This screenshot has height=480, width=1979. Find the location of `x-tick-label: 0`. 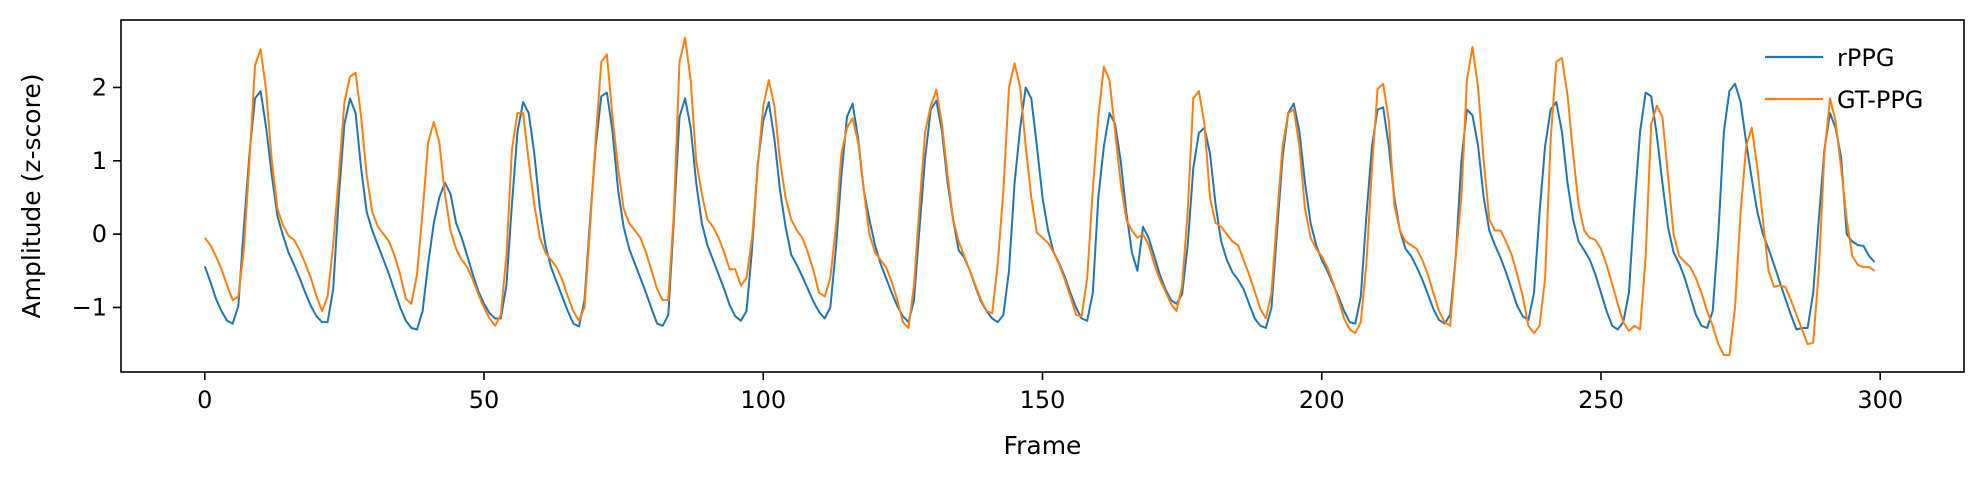

x-tick-label: 0 is located at coordinates (204, 400).